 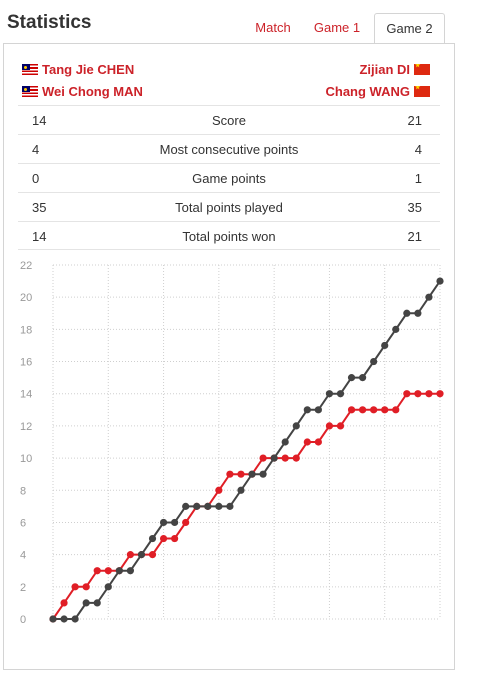 I want to click on y-tick-label: 18, so click(x=26, y=330).